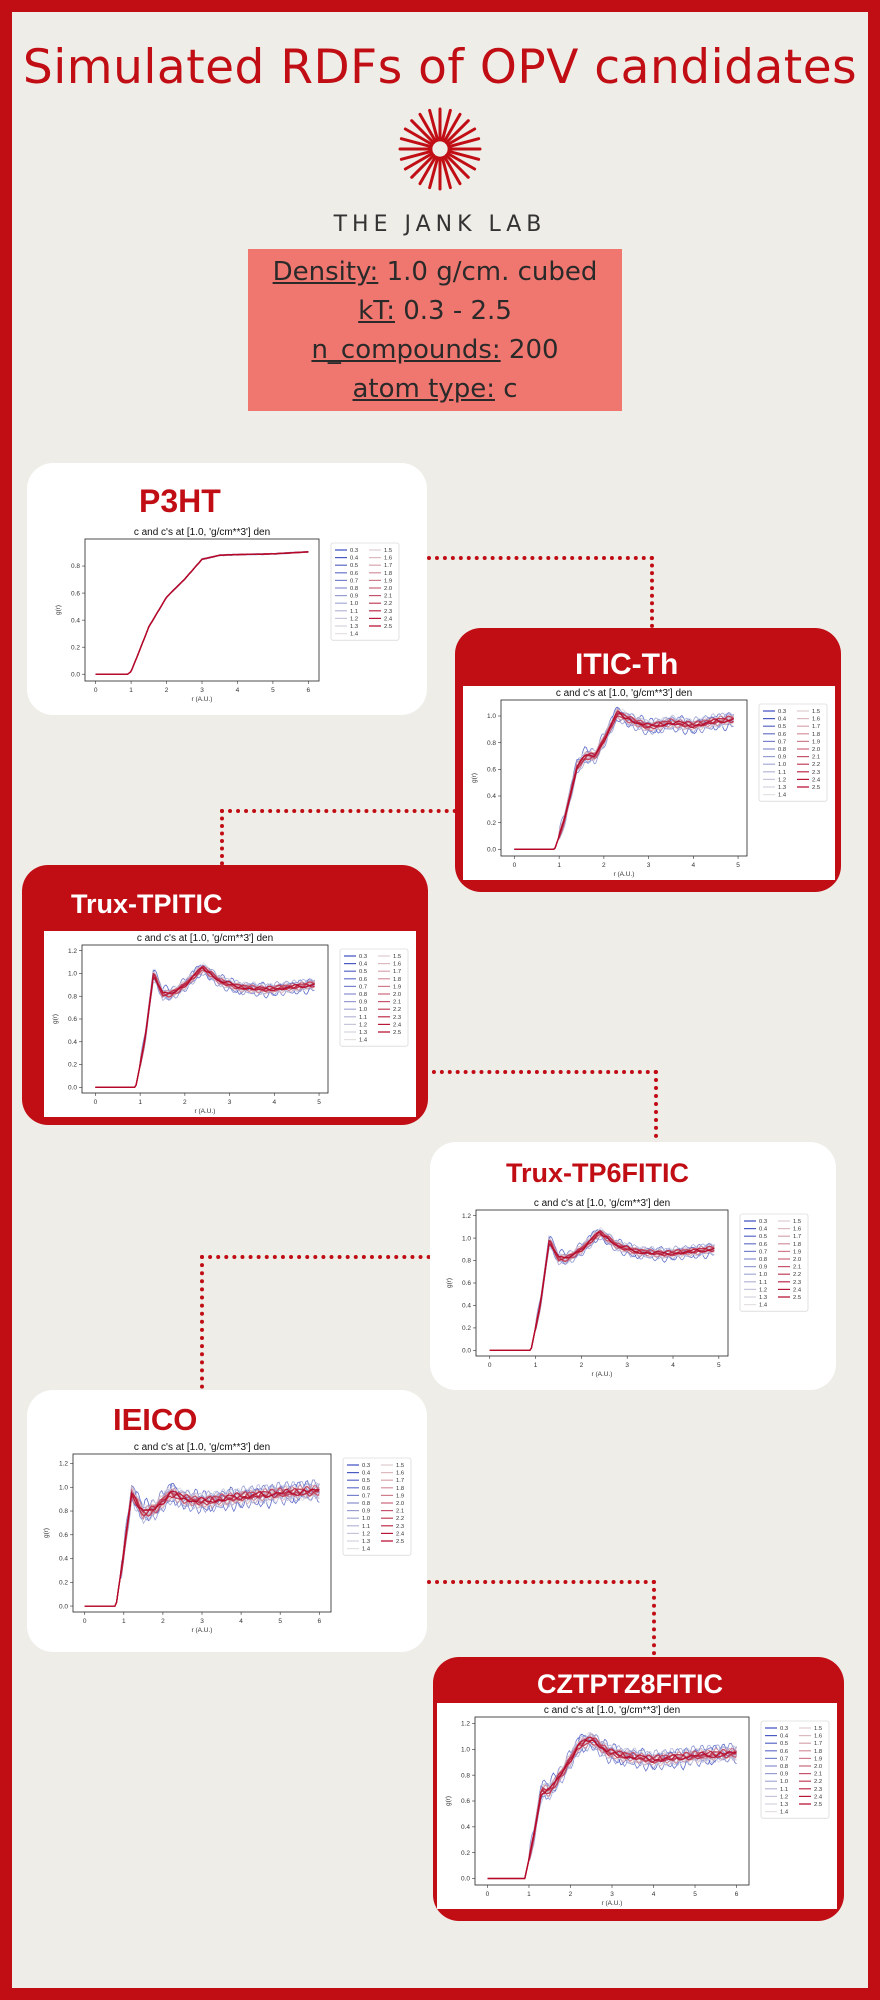  I want to click on legend-label: 2.2, so click(816, 765).